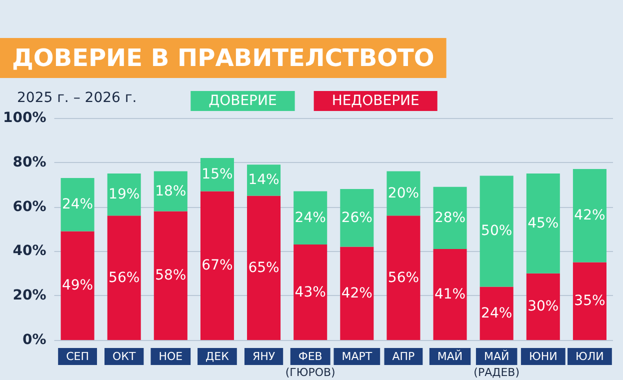  I want to click on data-label: 28%, so click(450, 218).